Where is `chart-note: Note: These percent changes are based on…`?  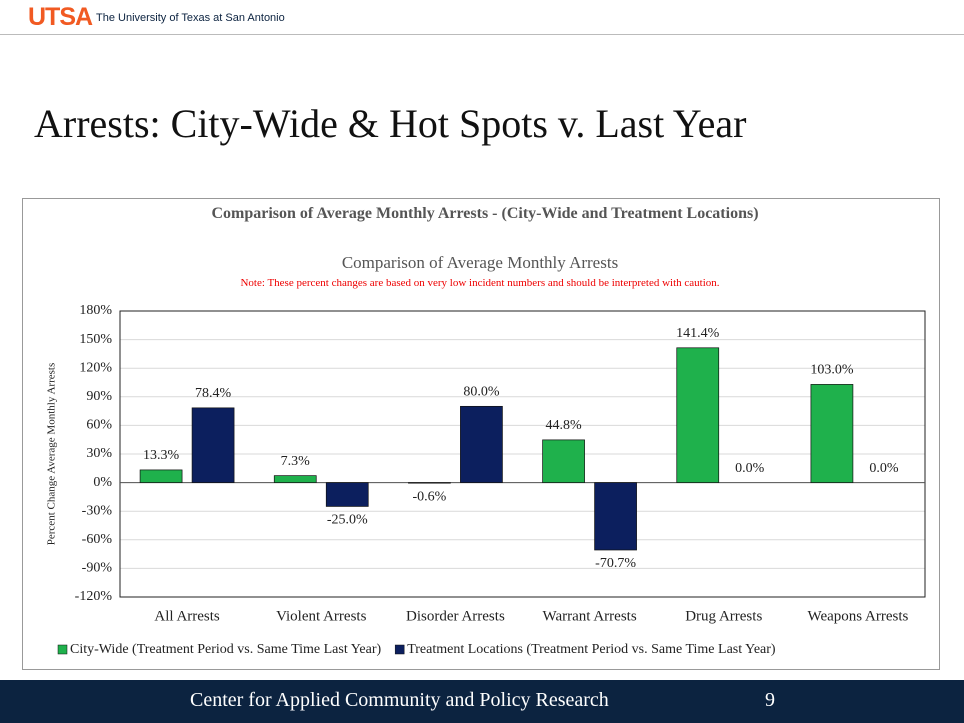 chart-note: Note: These percent changes are based on… is located at coordinates (480, 283).